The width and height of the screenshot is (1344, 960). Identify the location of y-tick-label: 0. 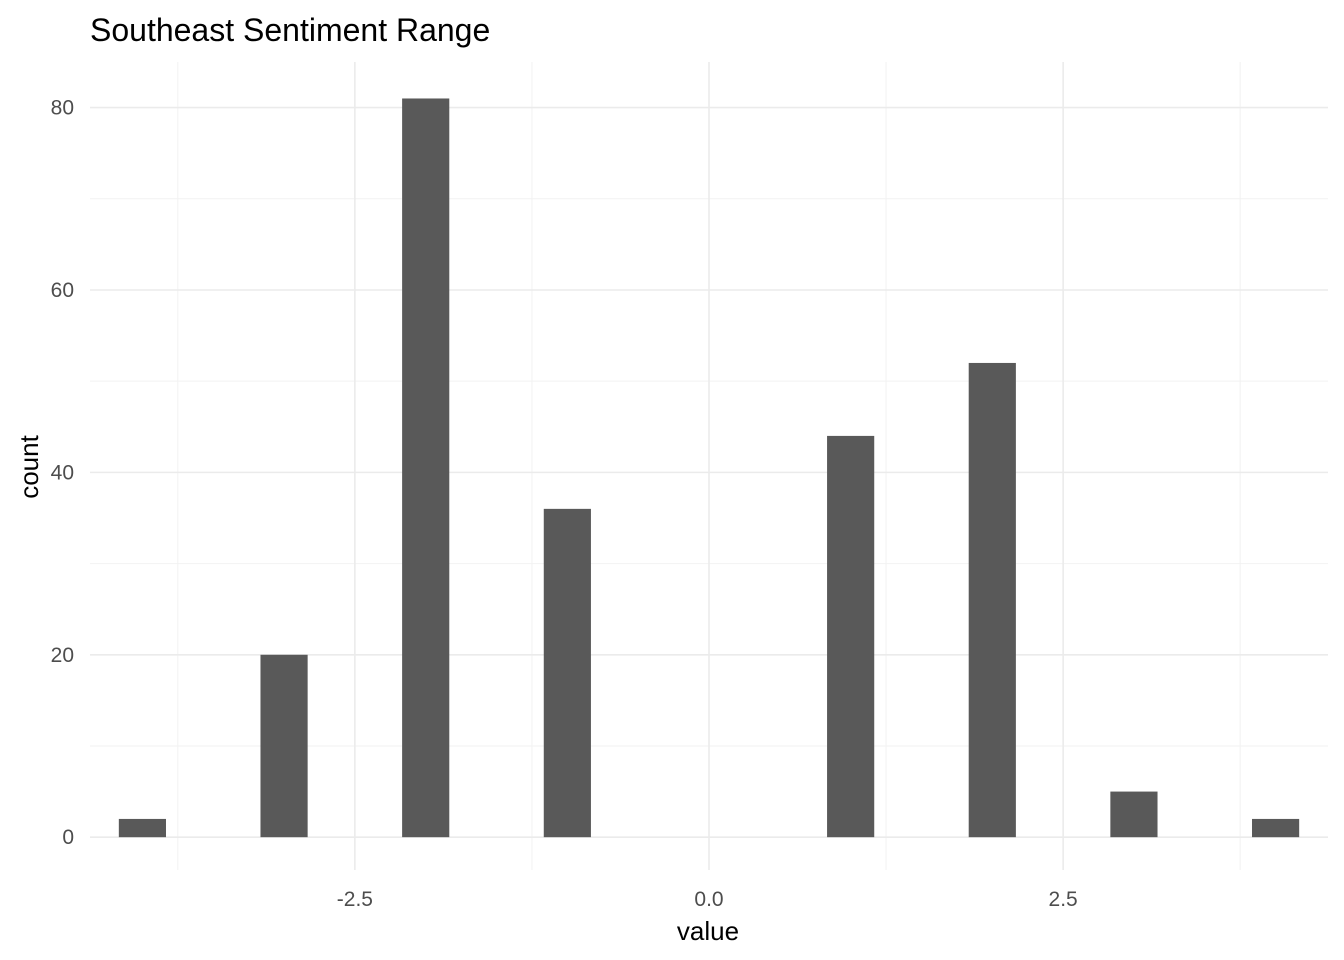
(68, 837).